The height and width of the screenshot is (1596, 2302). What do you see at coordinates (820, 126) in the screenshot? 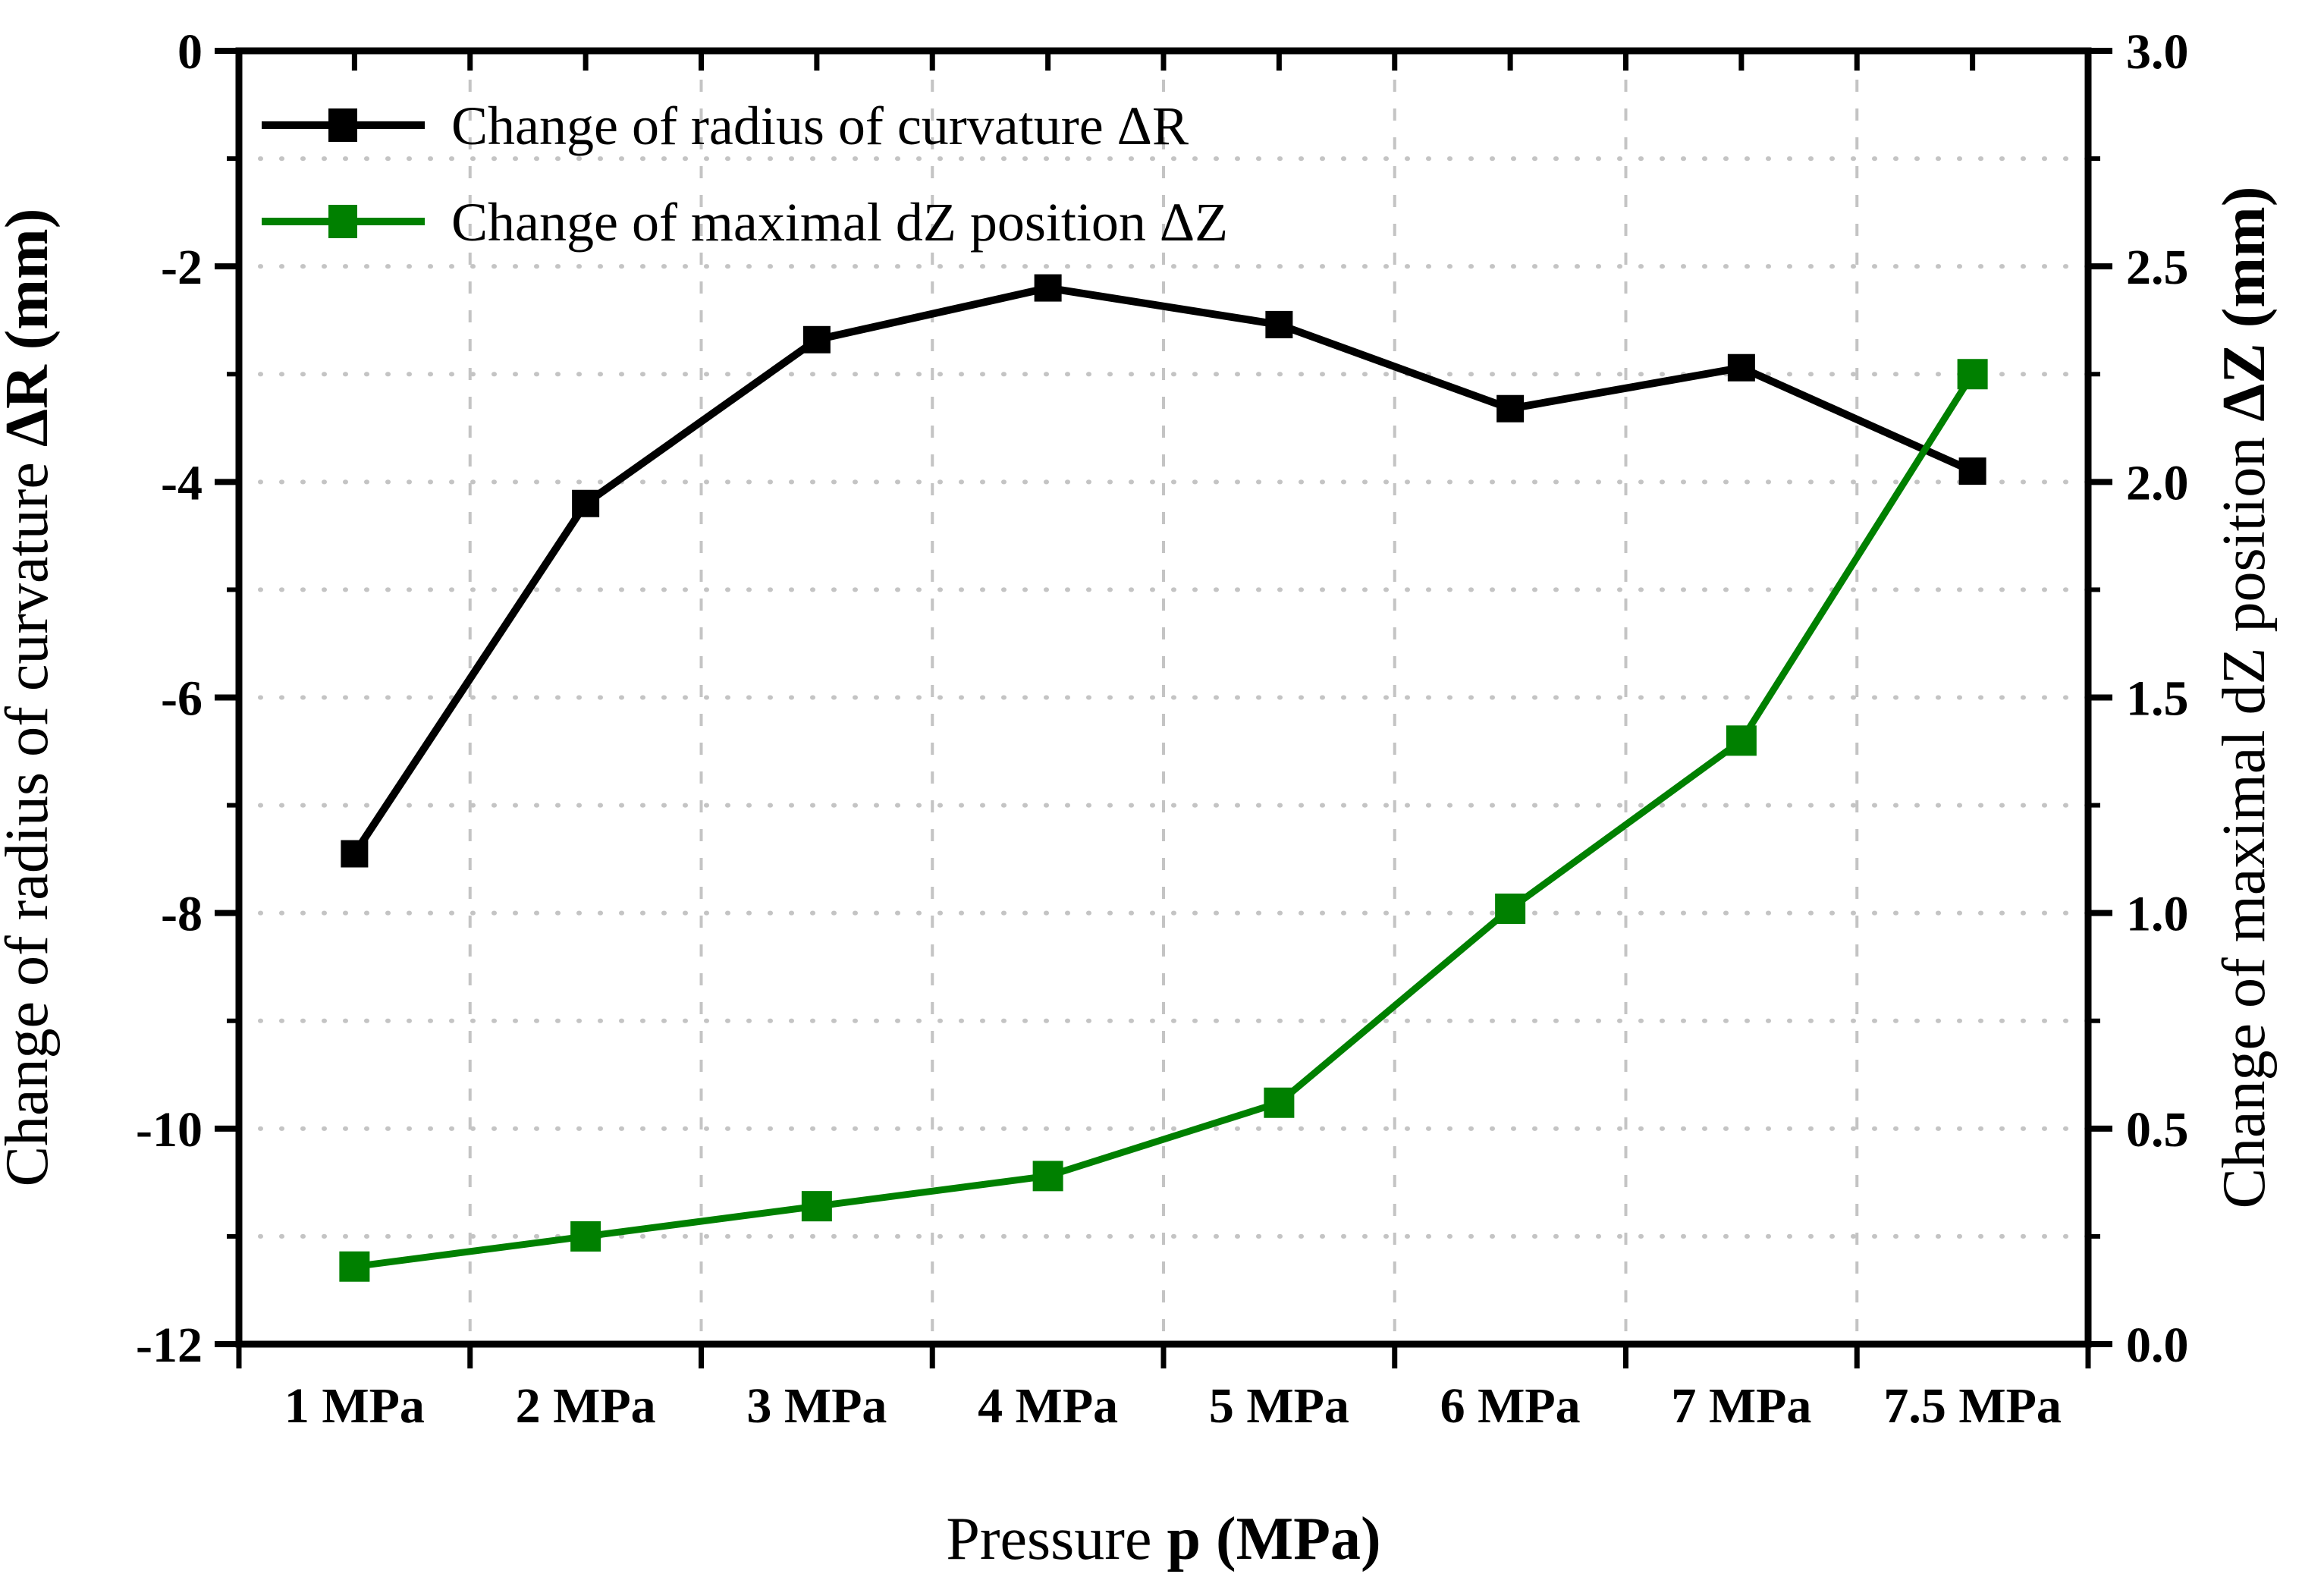
I see `legend-label: Change of radius of curvature ΔR` at bounding box center [820, 126].